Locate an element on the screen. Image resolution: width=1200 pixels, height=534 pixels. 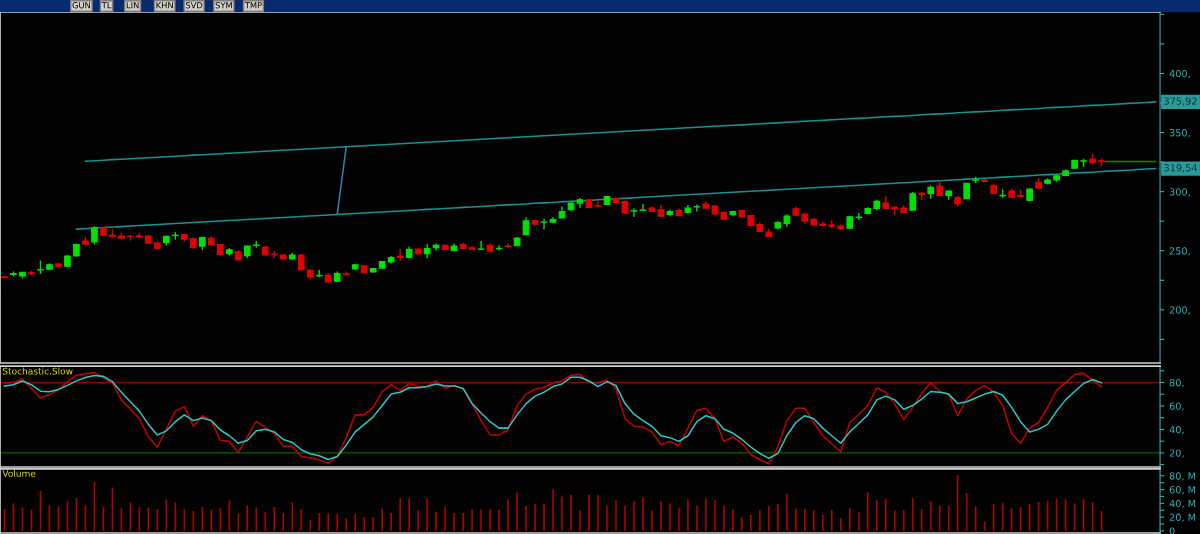
y-tick-label: 400, is located at coordinates (1179, 74).